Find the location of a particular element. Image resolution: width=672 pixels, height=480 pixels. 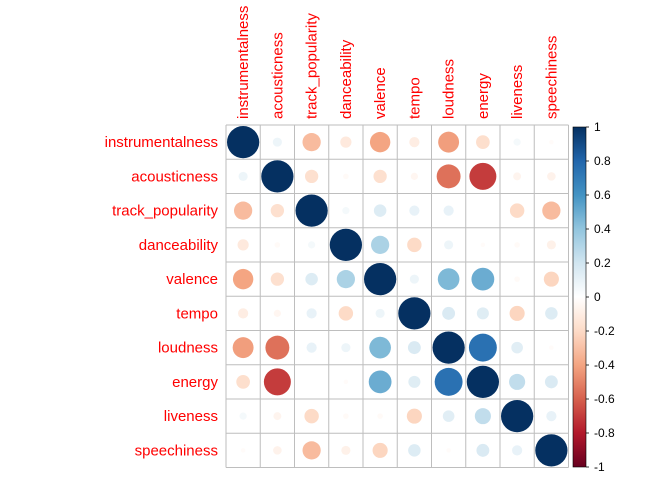

row-label-liveness: liveness is located at coordinates (191, 416).